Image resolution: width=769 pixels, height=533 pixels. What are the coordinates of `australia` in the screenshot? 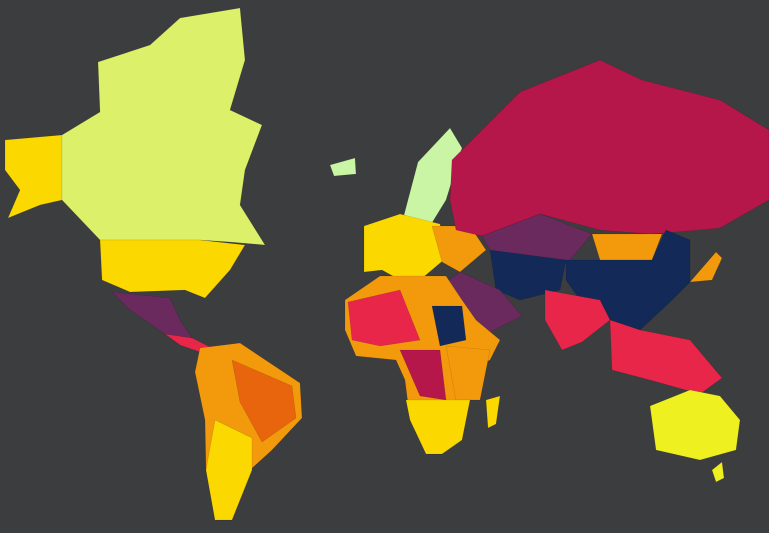 It's located at (695, 425).